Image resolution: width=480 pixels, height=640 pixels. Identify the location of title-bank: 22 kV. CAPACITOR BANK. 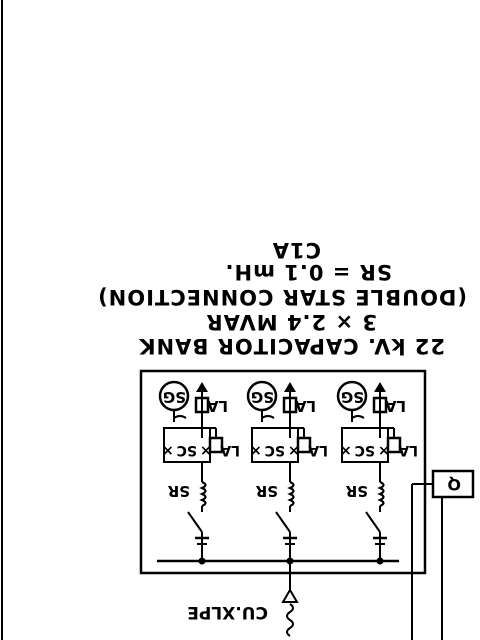
(291, 346).